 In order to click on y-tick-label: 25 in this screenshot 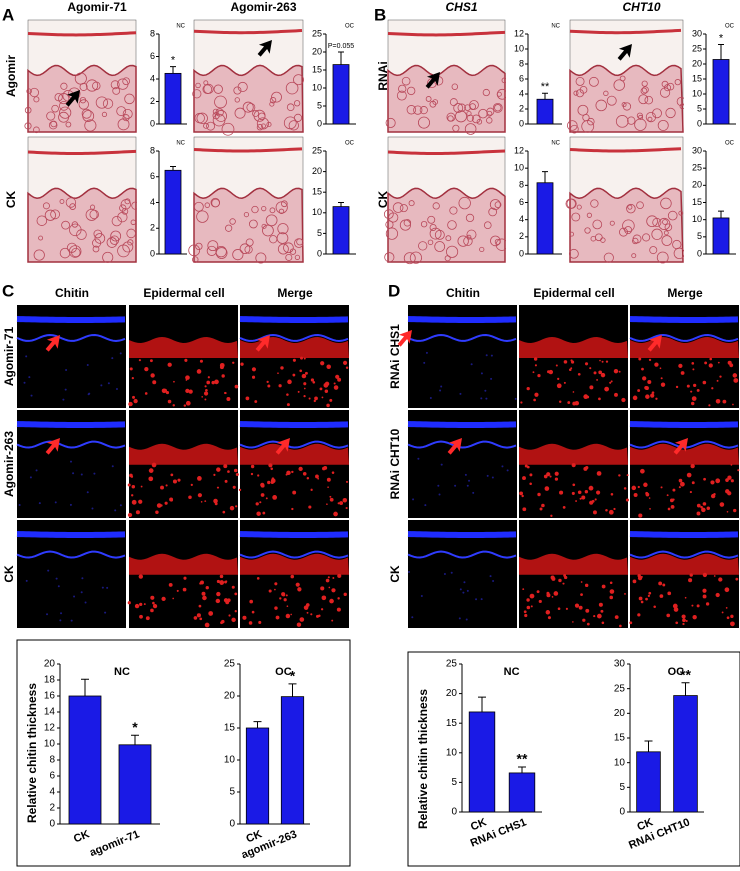, I will do `click(317, 150)`.